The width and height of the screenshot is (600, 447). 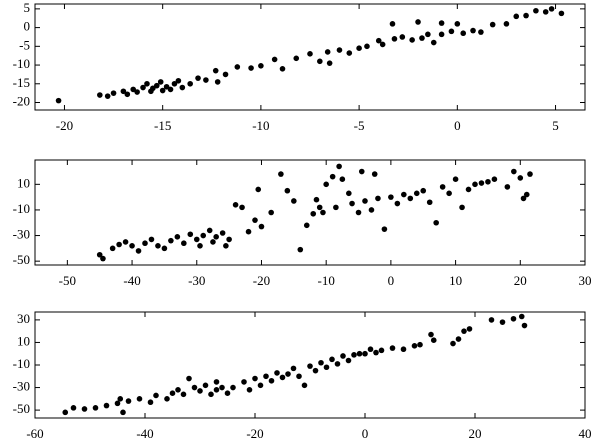 What do you see at coordinates (21, 63) in the screenshot?
I see `y-tick-label: -10` at bounding box center [21, 63].